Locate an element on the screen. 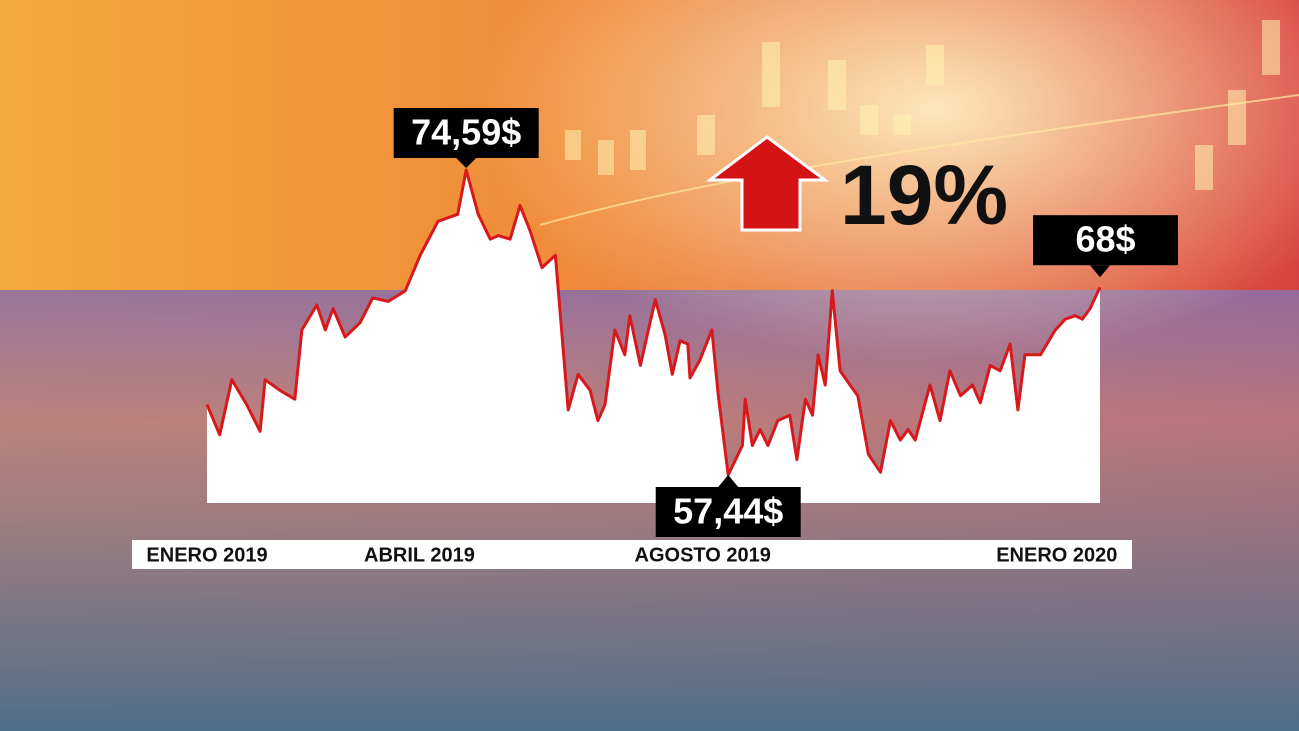  callout: 68$ is located at coordinates (1105, 246).